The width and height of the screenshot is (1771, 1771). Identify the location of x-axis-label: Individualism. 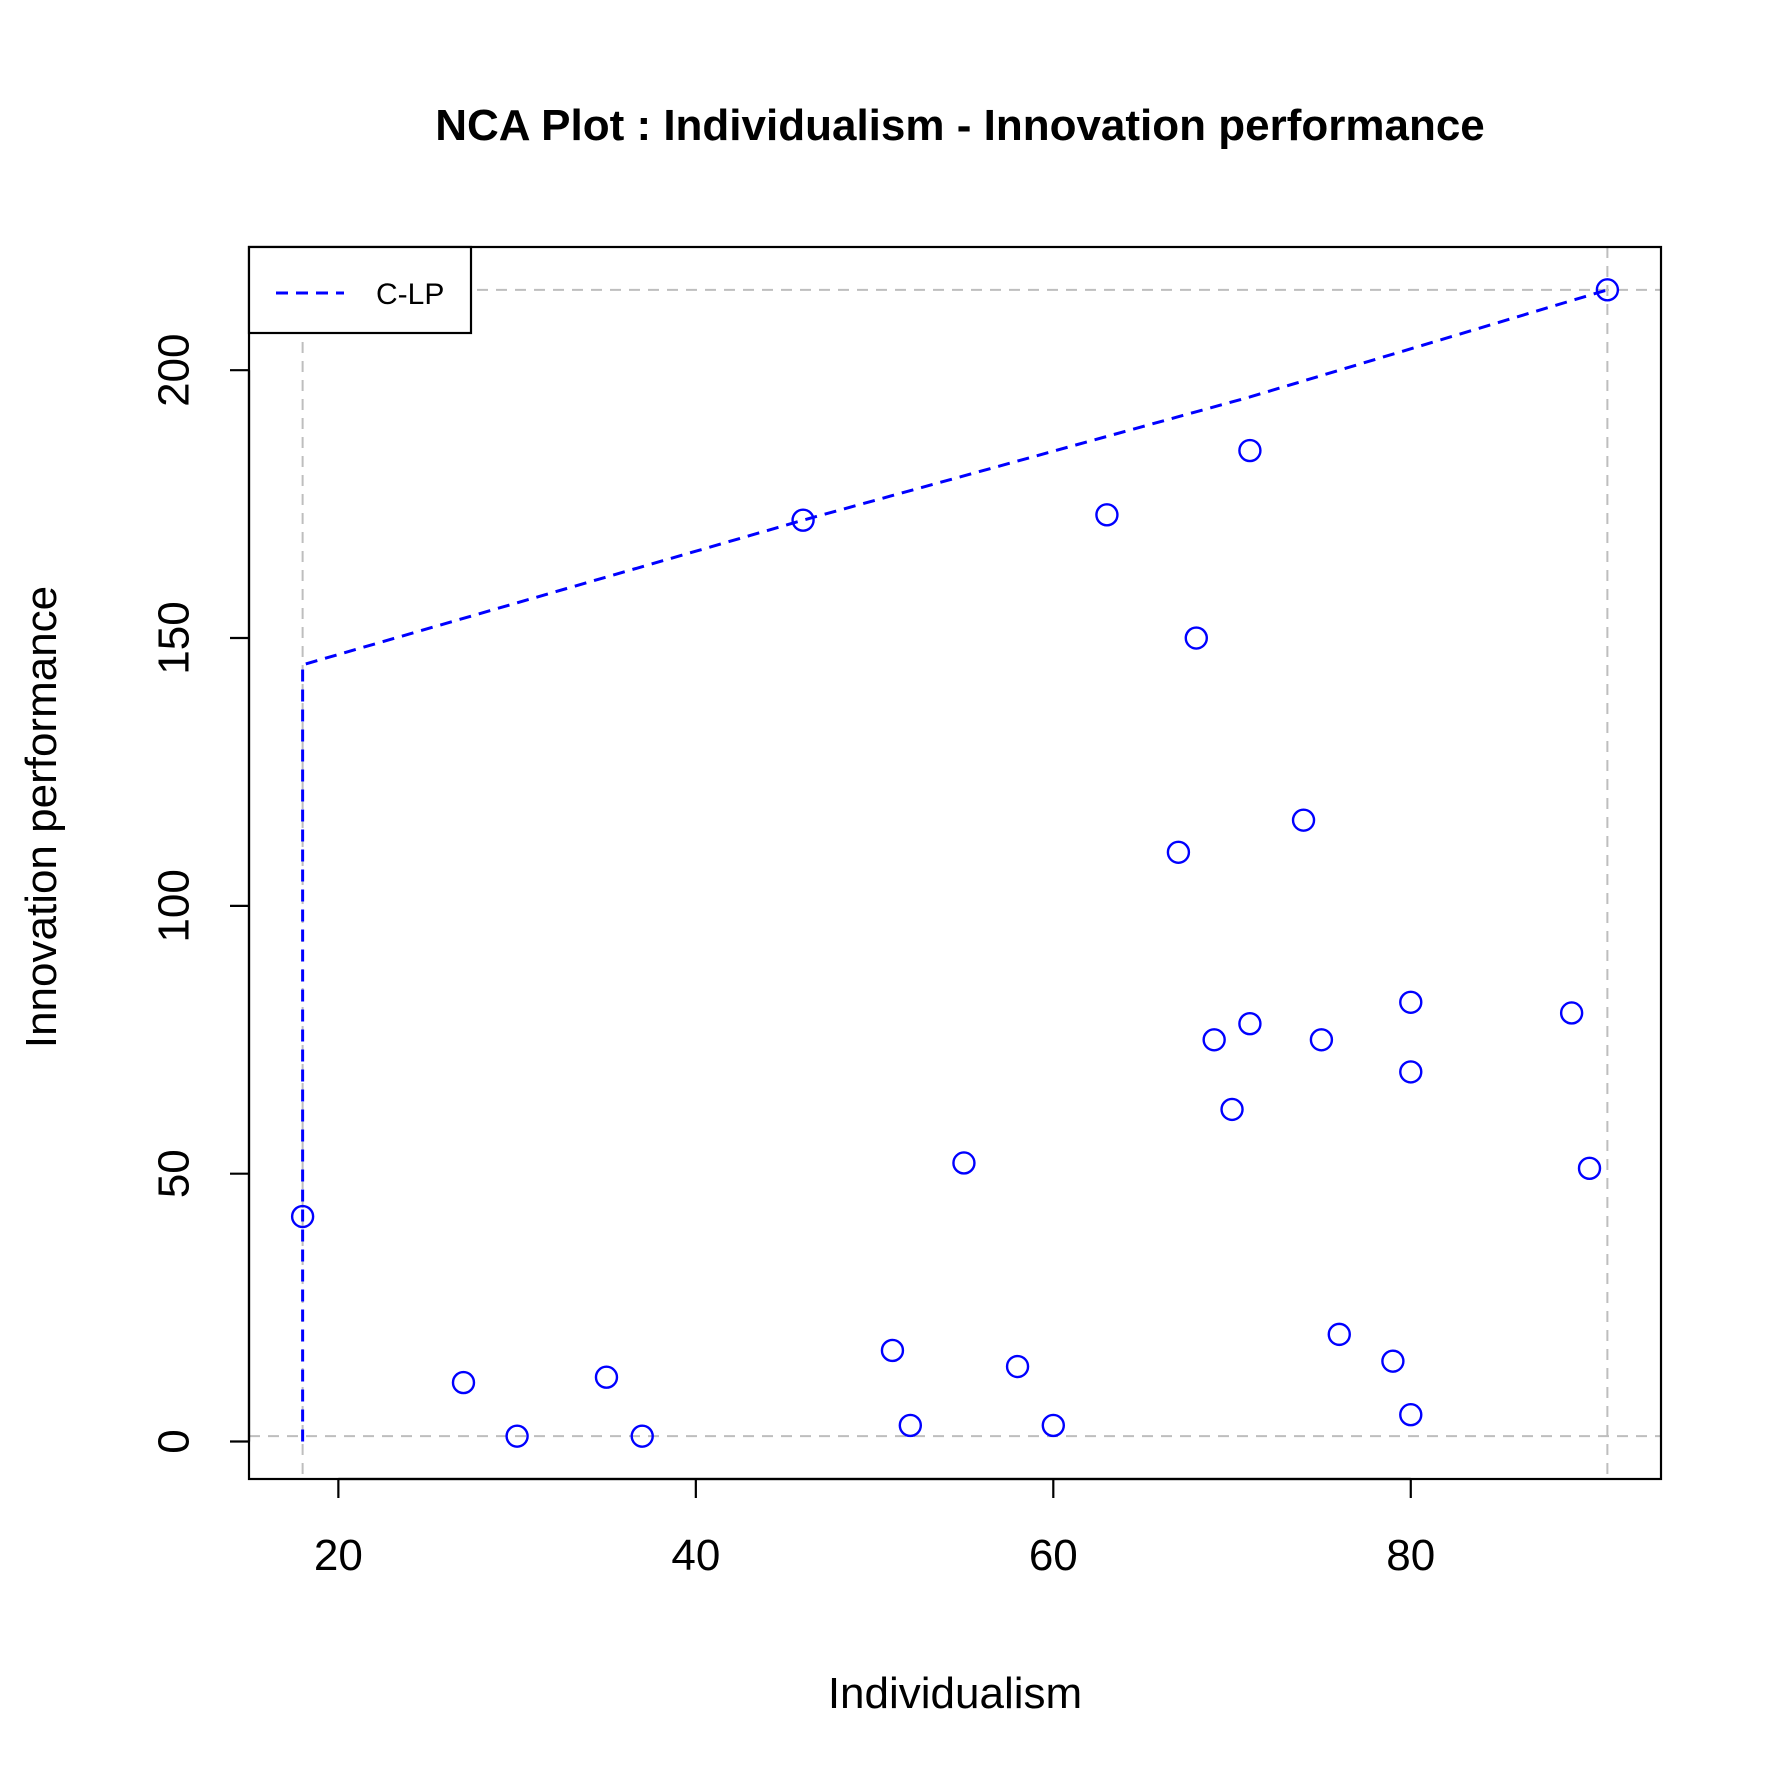
(955, 1693).